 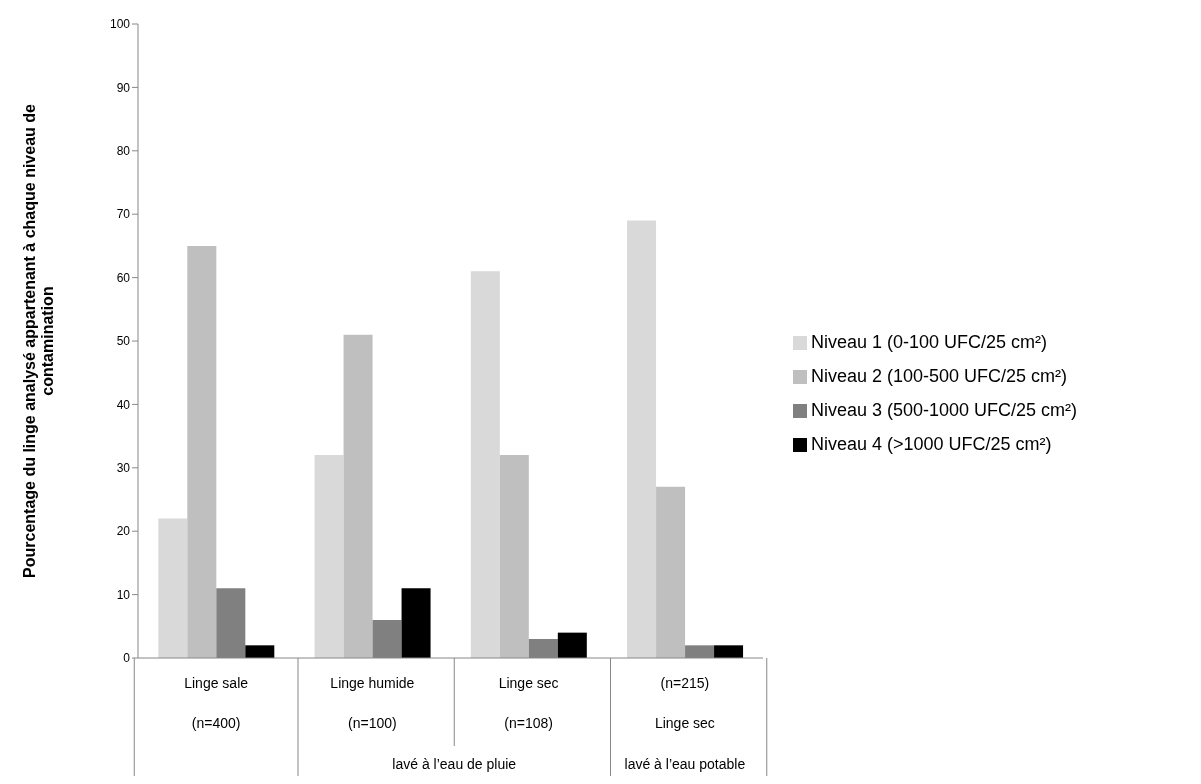 I want to click on legend-label: Niveau 1 (0-100 UFC/25 cm²), so click(x=929, y=342).